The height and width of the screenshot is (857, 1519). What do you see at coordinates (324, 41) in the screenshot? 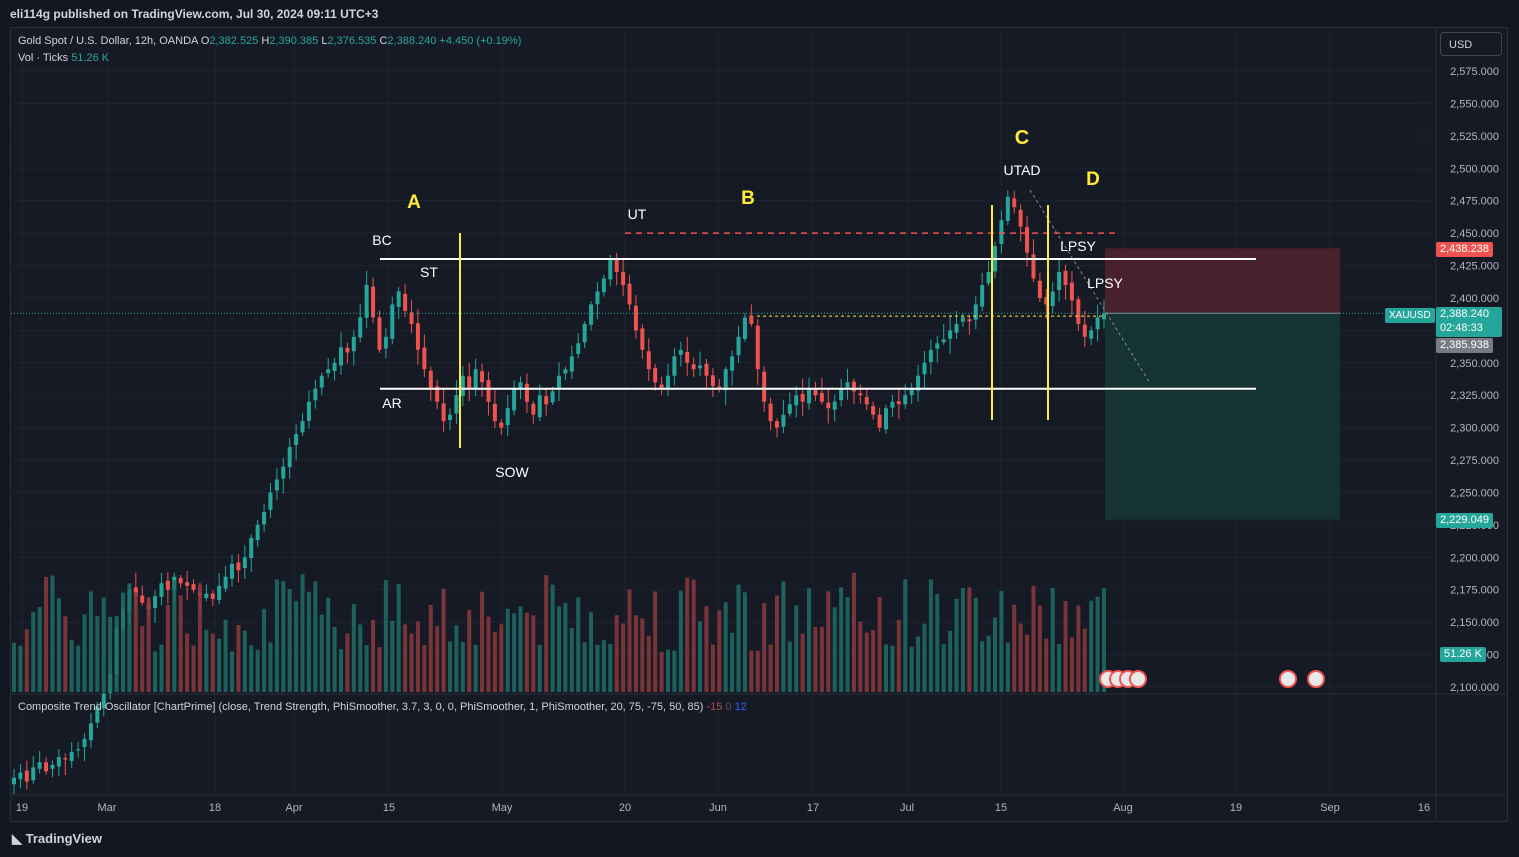
I see `low-label: L` at bounding box center [324, 41].